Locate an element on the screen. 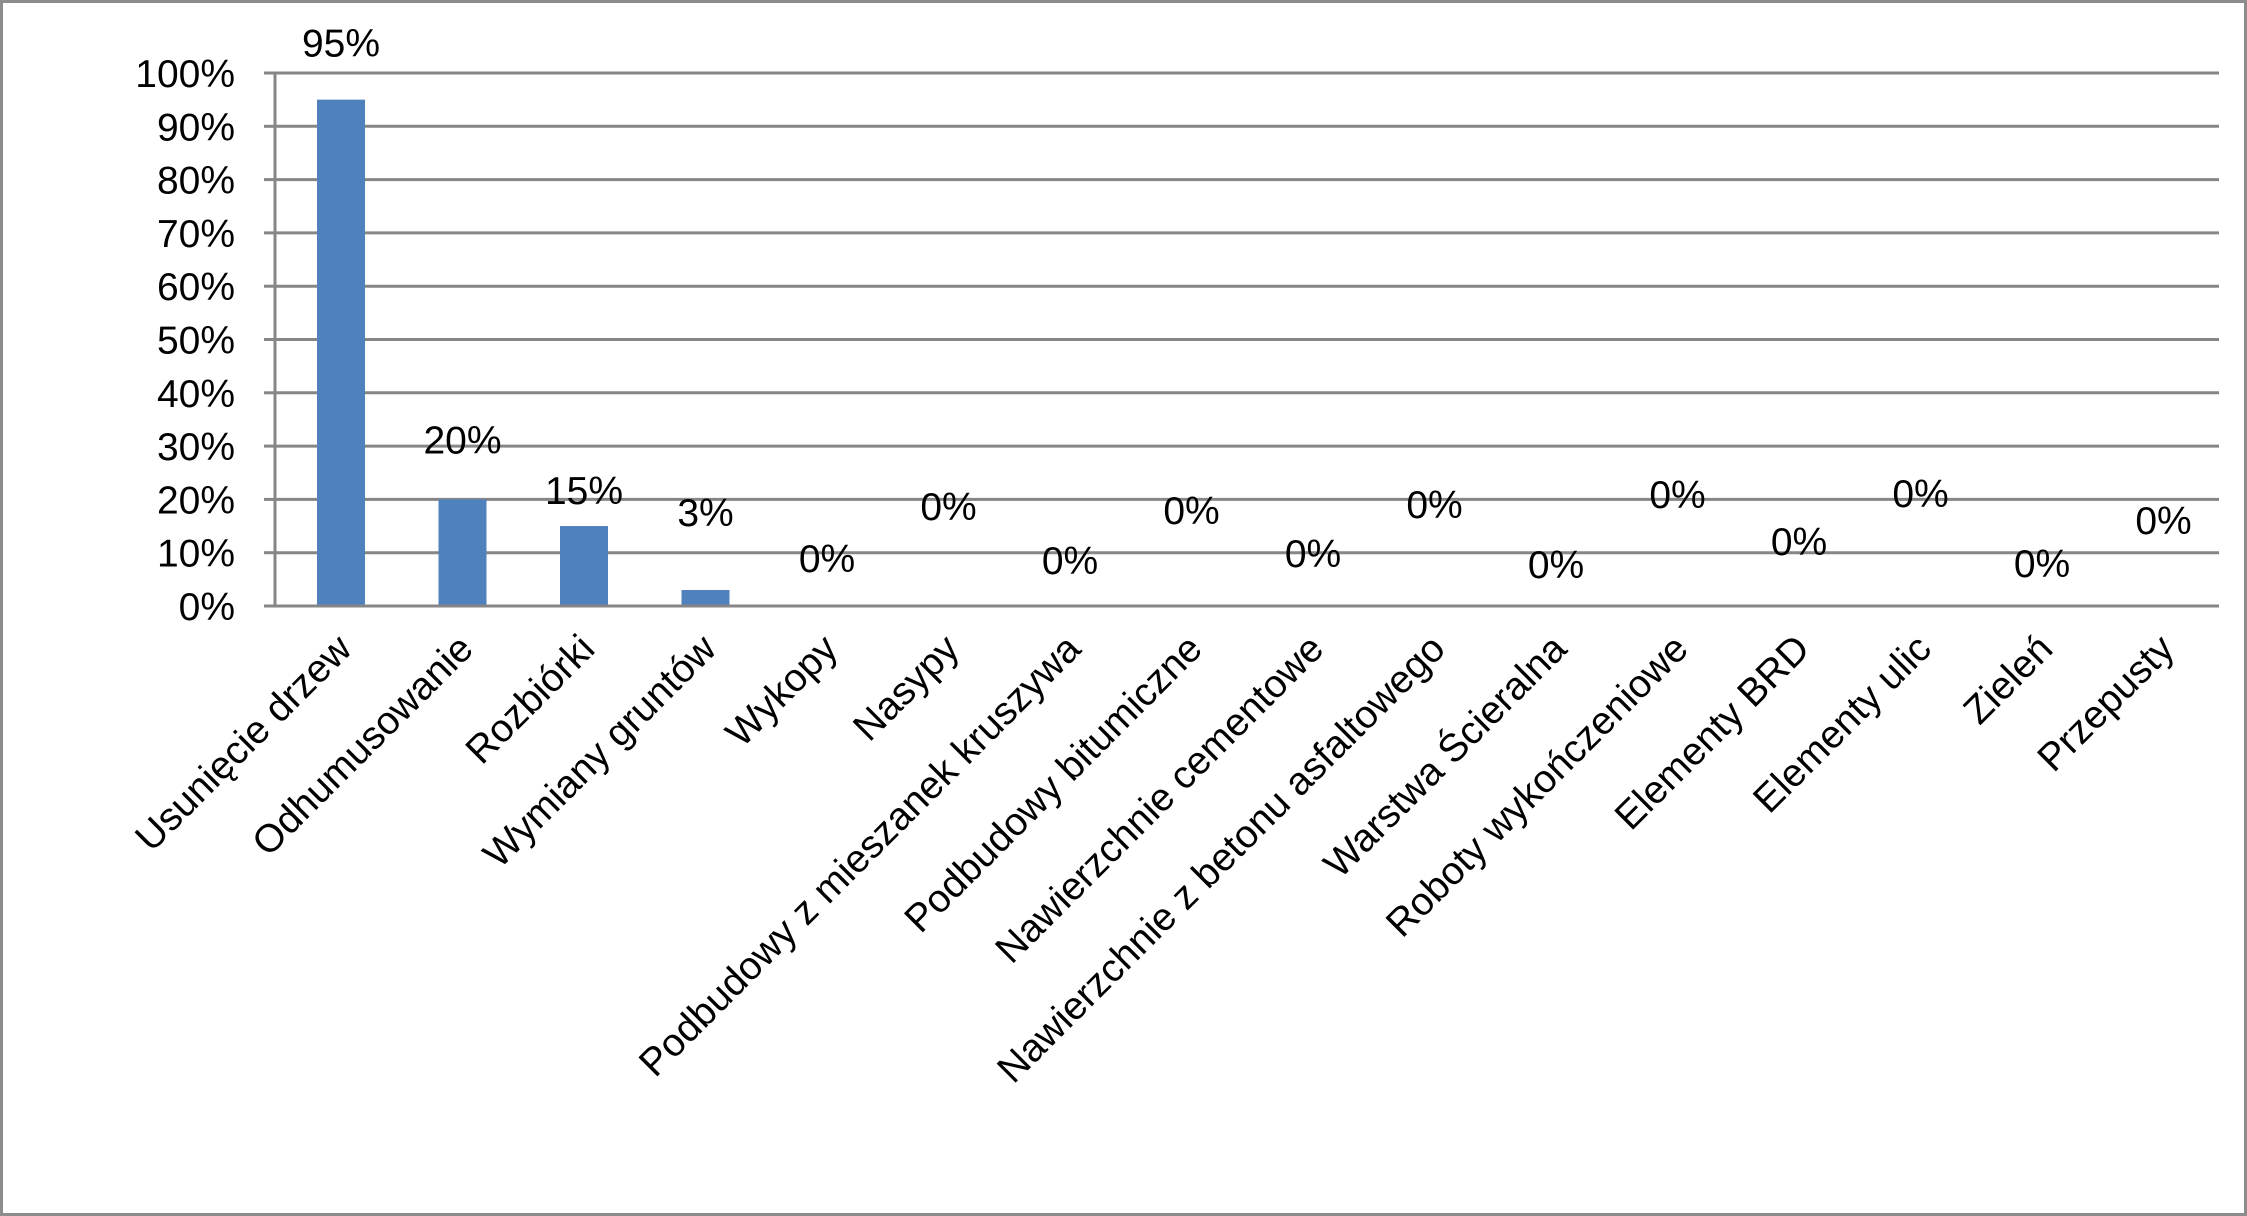 The image size is (2247, 1216). y-tick-label: 50% is located at coordinates (196, 341).